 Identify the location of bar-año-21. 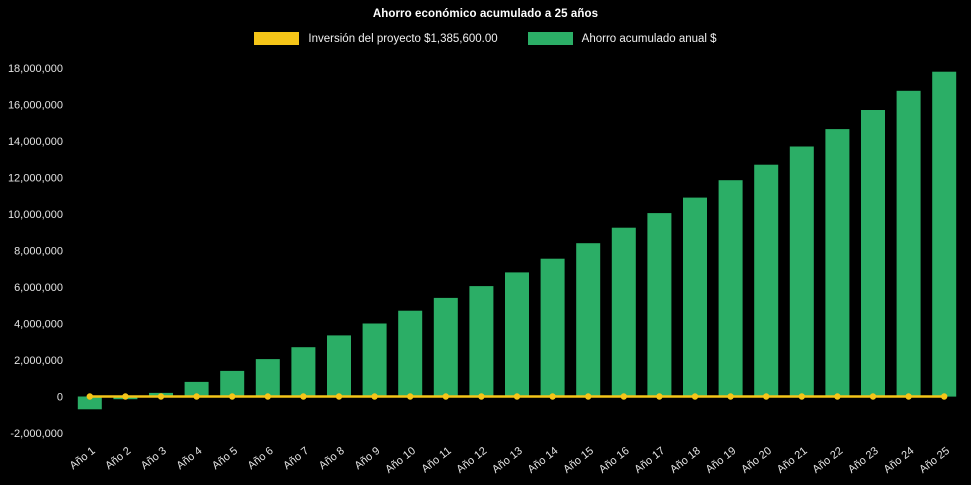
(801, 271).